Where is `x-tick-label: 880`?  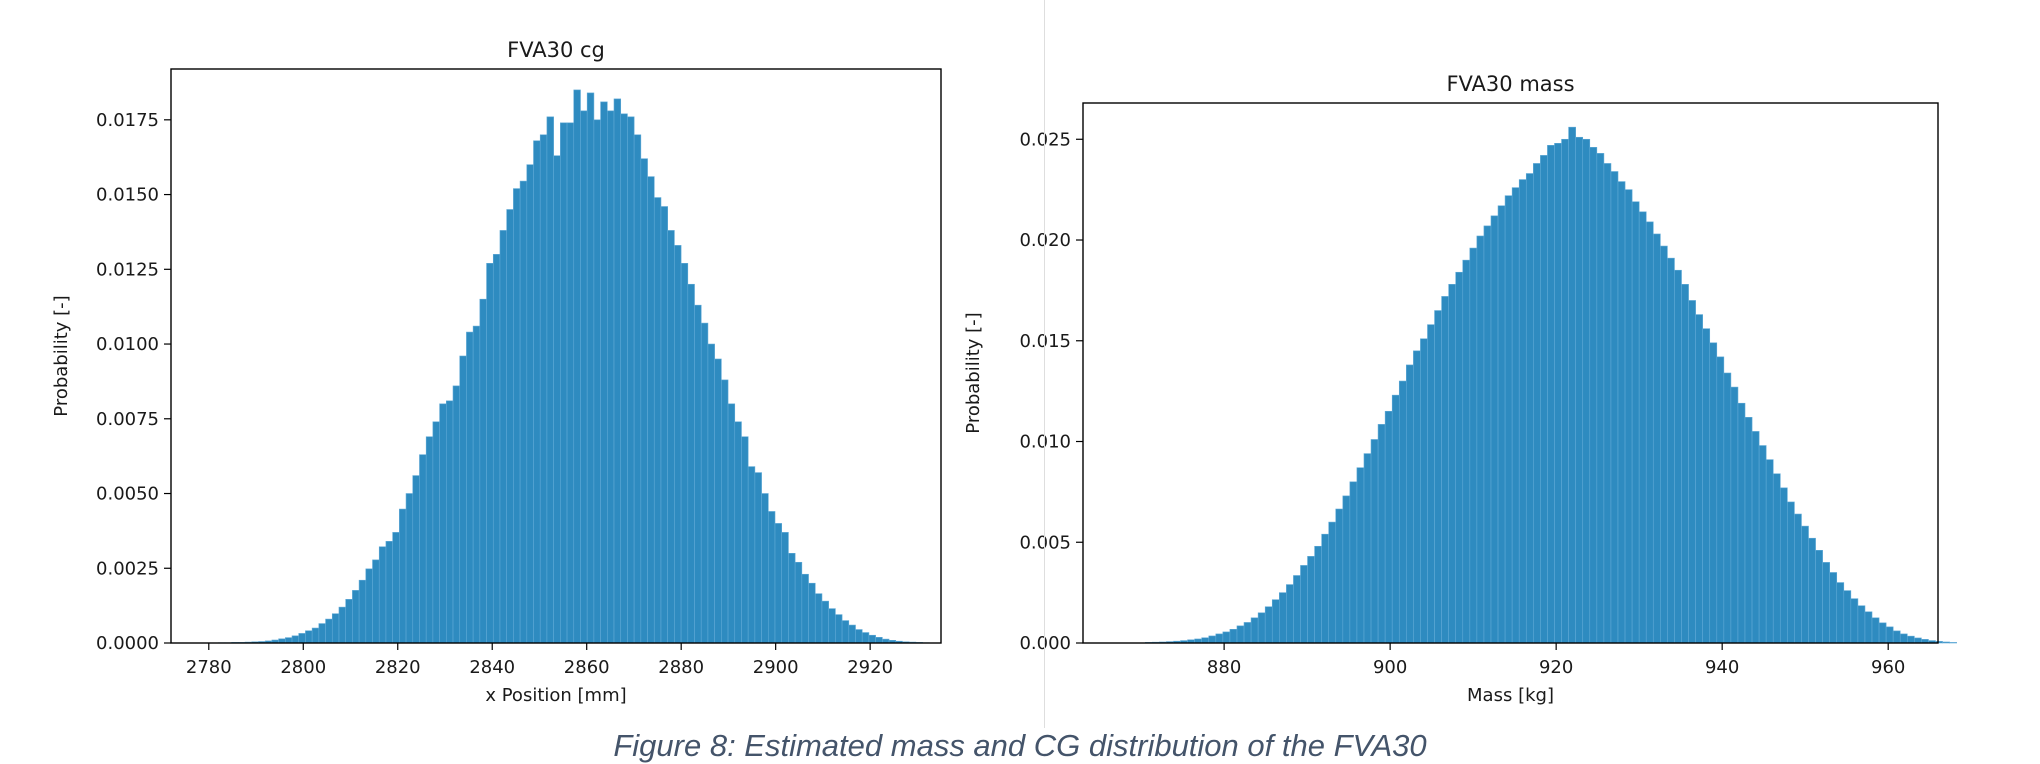
x-tick-label: 880 is located at coordinates (1224, 667).